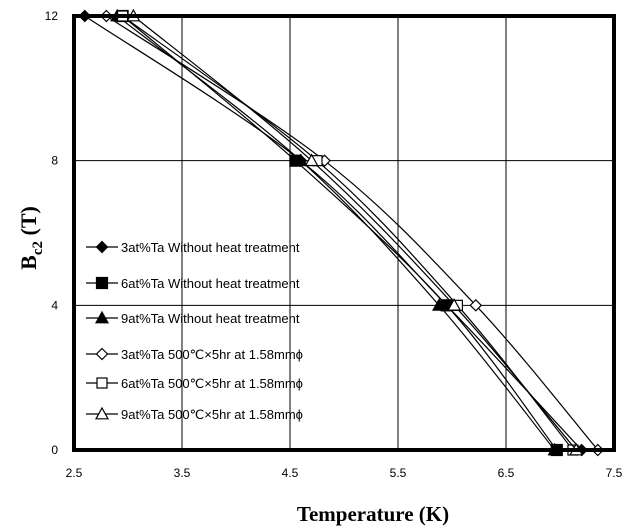 The image size is (632, 532). I want to click on legend-label: 3at%Ta 500℃×5hr at 1.58mmϕ, so click(212, 354).